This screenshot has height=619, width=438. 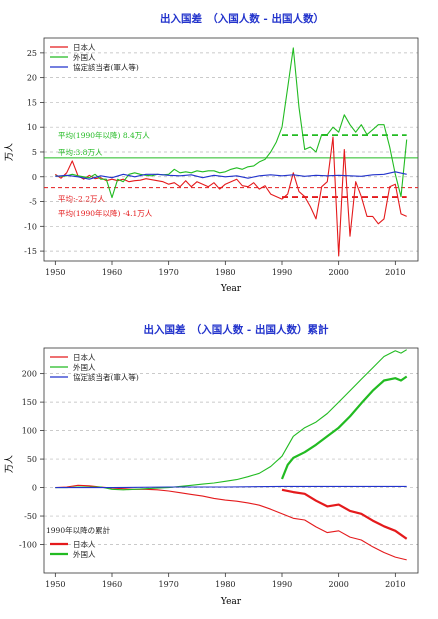 What do you see at coordinates (32, 459) in the screenshot?
I see `y-tick-label: 50` at bounding box center [32, 459].